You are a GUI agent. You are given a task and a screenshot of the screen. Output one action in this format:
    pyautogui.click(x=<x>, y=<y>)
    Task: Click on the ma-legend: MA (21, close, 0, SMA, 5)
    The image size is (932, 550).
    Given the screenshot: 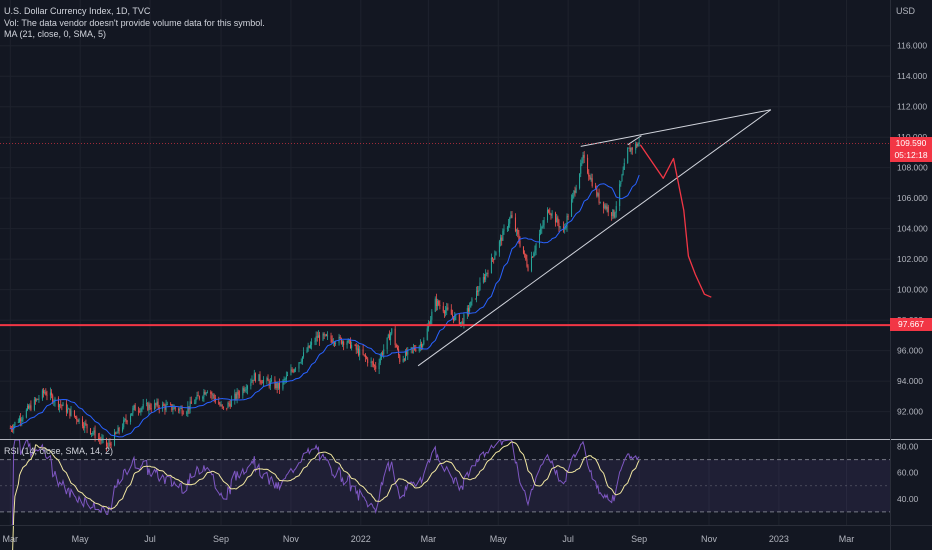 What is the action you would take?
    pyautogui.click(x=55, y=34)
    